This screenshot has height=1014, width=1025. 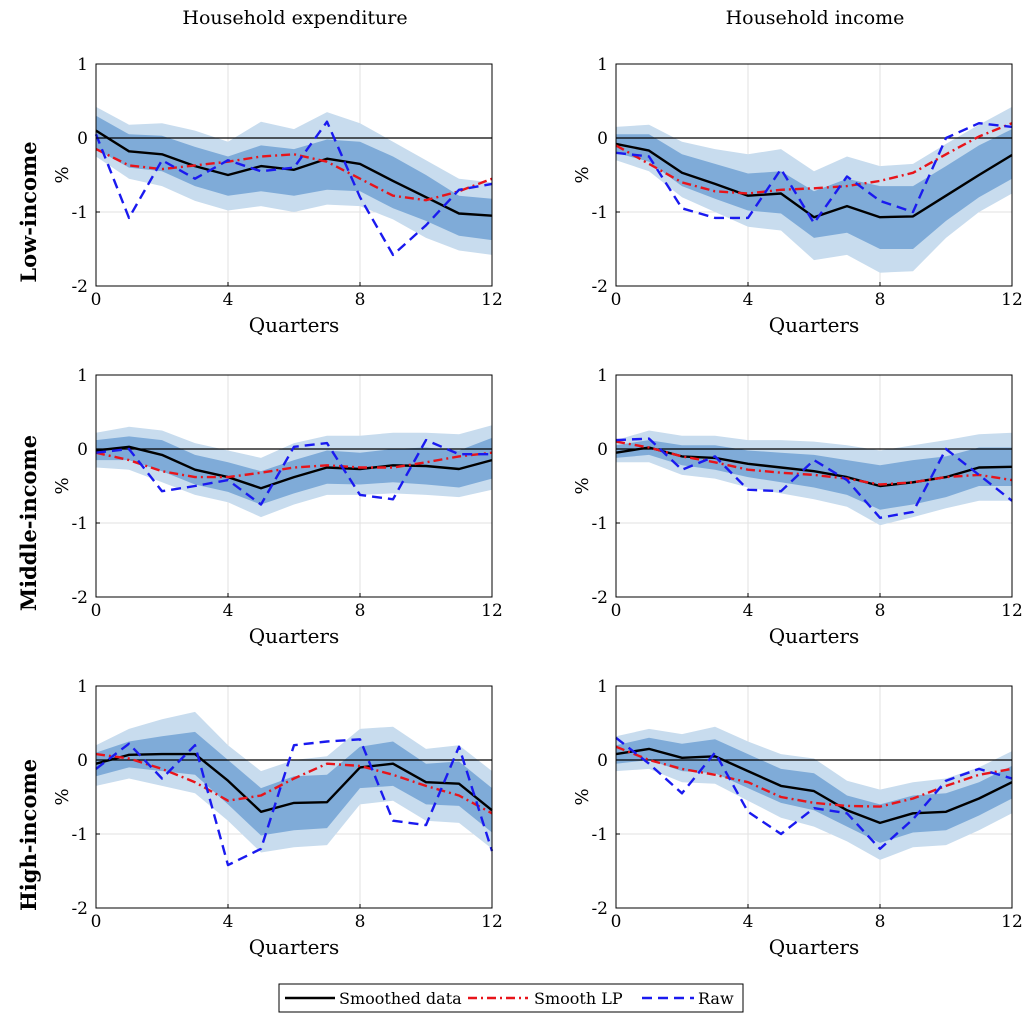 I want to click on column-title-income: Household income, so click(x=815, y=18).